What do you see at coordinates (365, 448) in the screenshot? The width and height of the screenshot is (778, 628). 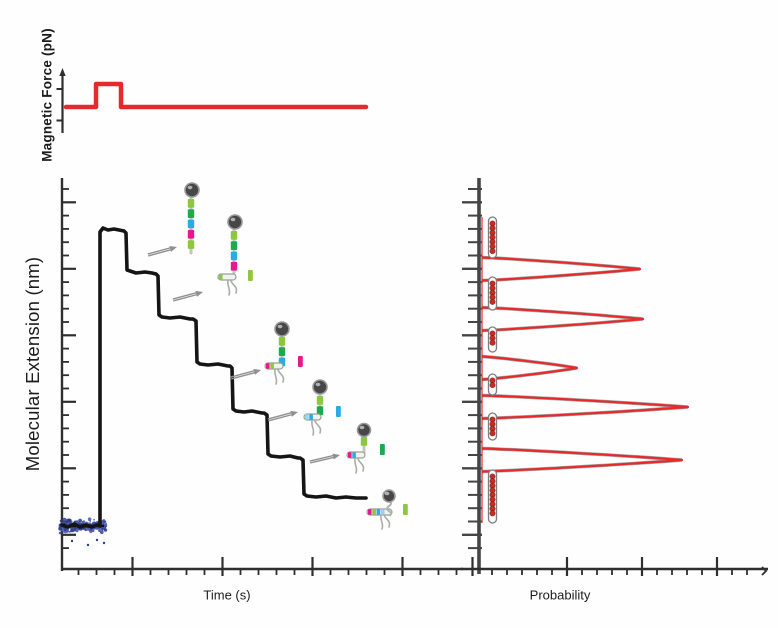 I see `molecule-state-four-domains-folded` at bounding box center [365, 448].